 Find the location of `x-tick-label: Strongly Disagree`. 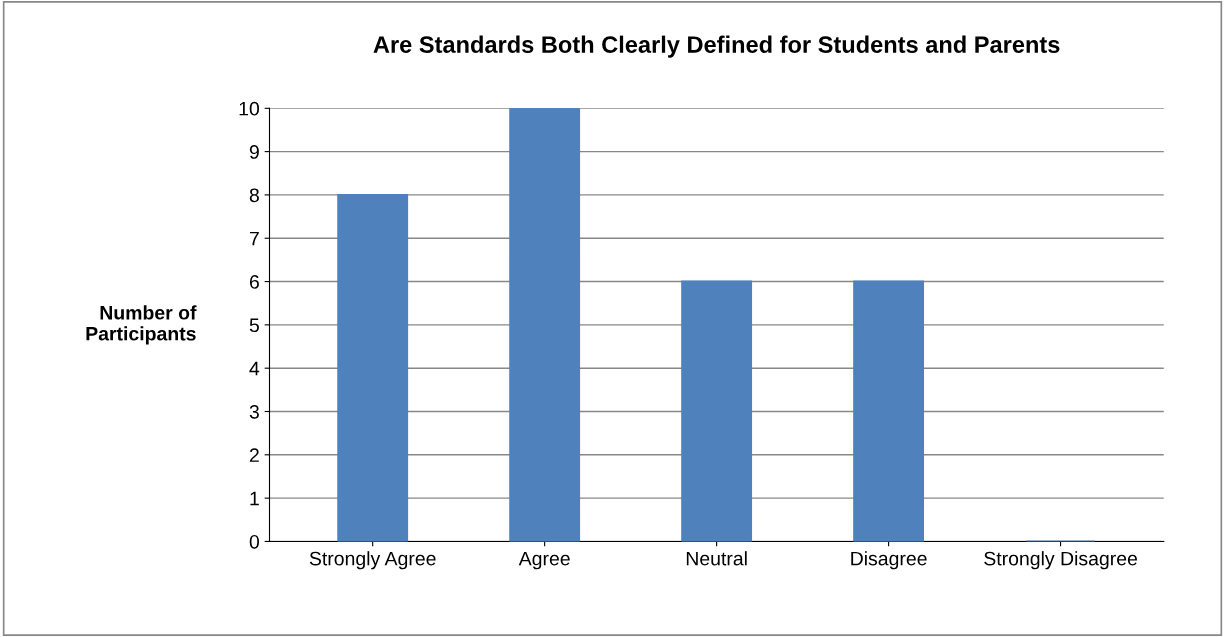

x-tick-label: Strongly Disagree is located at coordinates (1060, 560).